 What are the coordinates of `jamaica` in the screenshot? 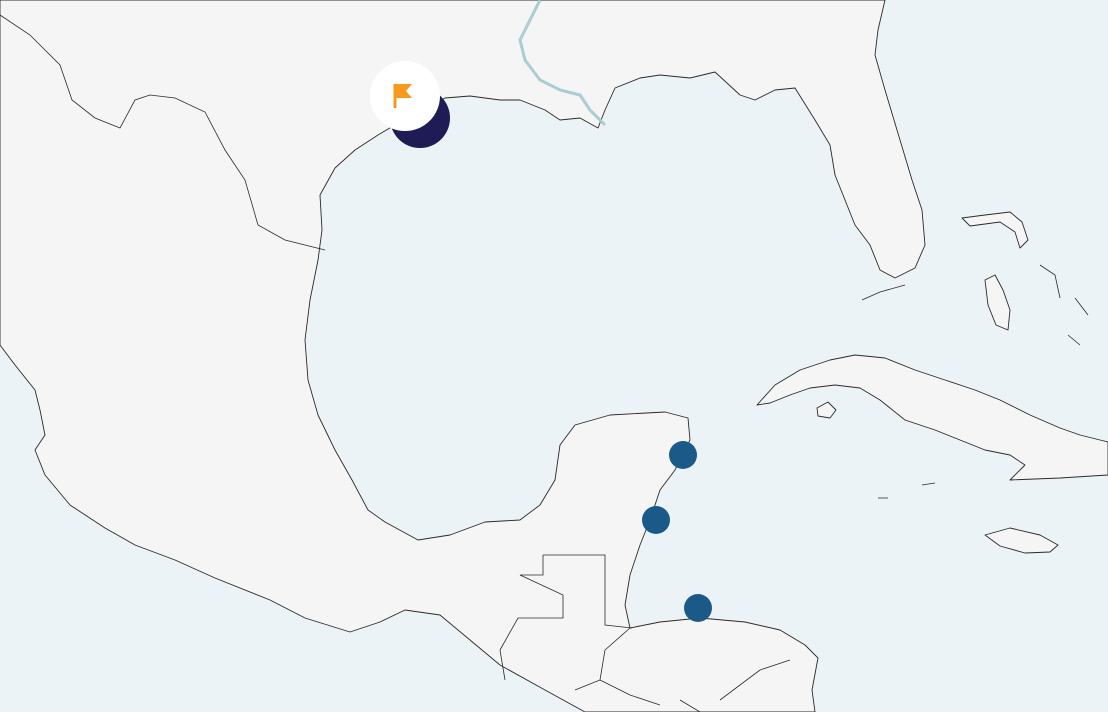 It's located at (1021, 540).